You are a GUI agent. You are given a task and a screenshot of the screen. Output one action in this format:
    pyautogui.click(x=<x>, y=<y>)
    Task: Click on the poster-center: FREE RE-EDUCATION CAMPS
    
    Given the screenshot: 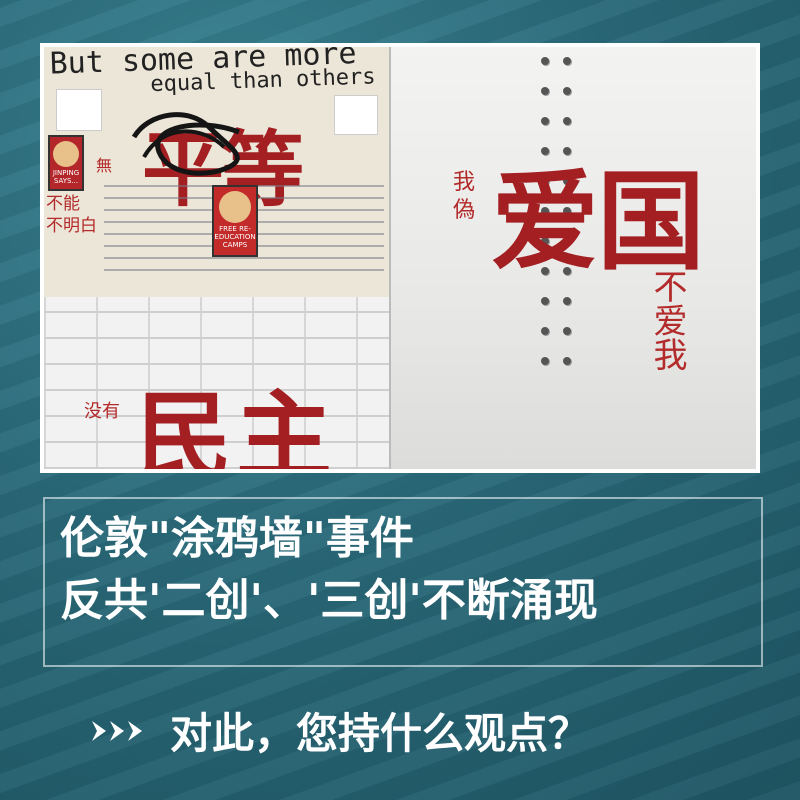 What is the action you would take?
    pyautogui.click(x=235, y=221)
    